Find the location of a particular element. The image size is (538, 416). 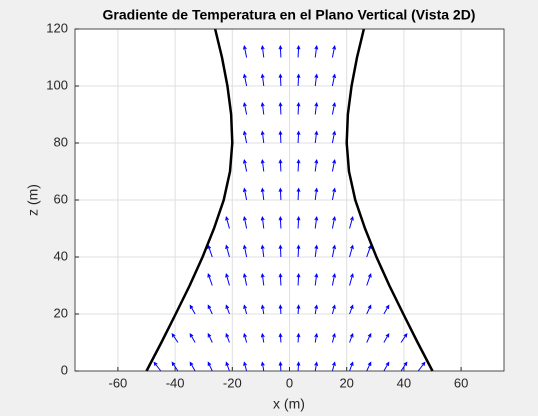

y-tick-label: 0 is located at coordinates (64, 369).